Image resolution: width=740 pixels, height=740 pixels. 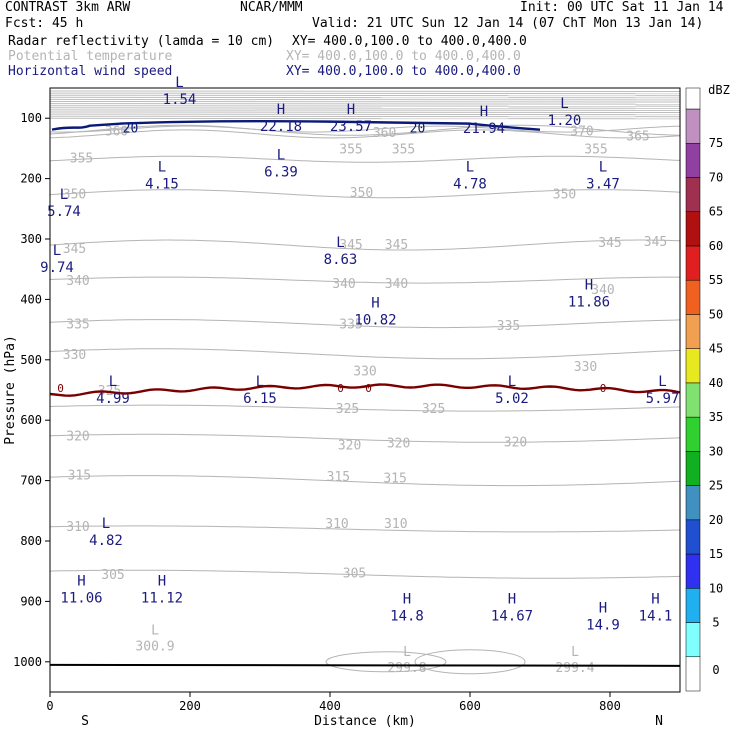 What do you see at coordinates (715, 623) in the screenshot?
I see `colorbar-level-label: 5` at bounding box center [715, 623].